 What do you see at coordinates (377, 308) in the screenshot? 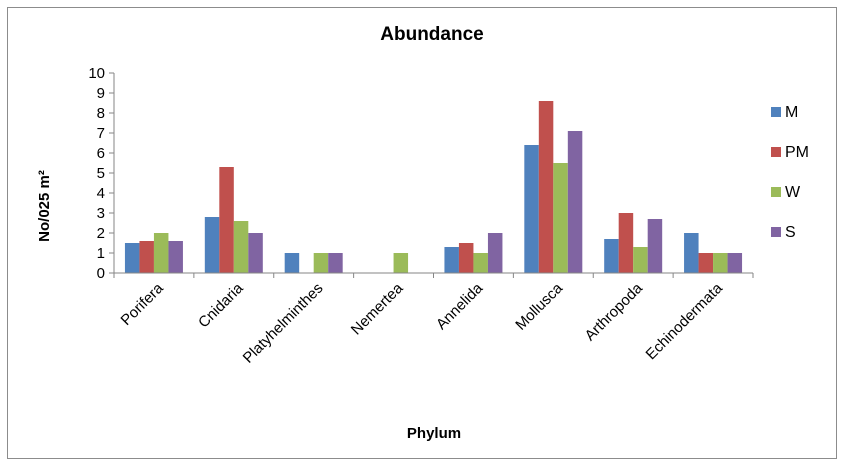
I see `x-tick-label: Nemertea` at bounding box center [377, 308].